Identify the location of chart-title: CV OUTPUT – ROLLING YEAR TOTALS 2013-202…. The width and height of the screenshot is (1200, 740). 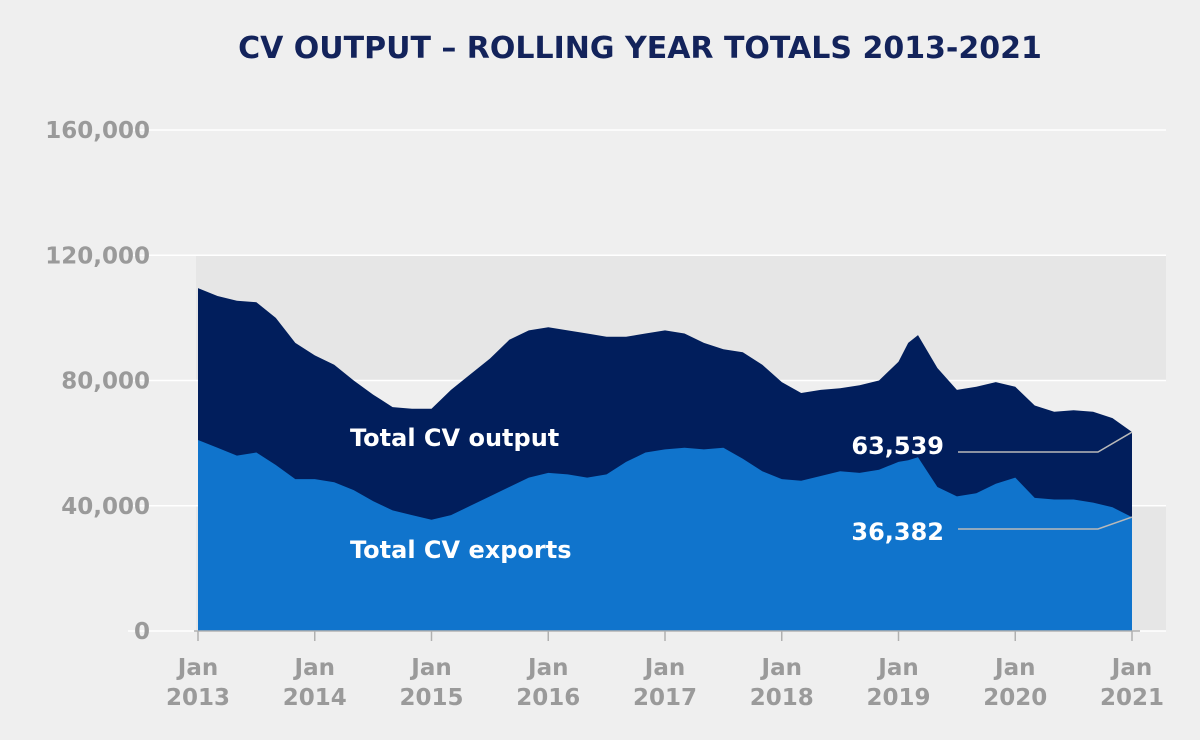
(640, 48).